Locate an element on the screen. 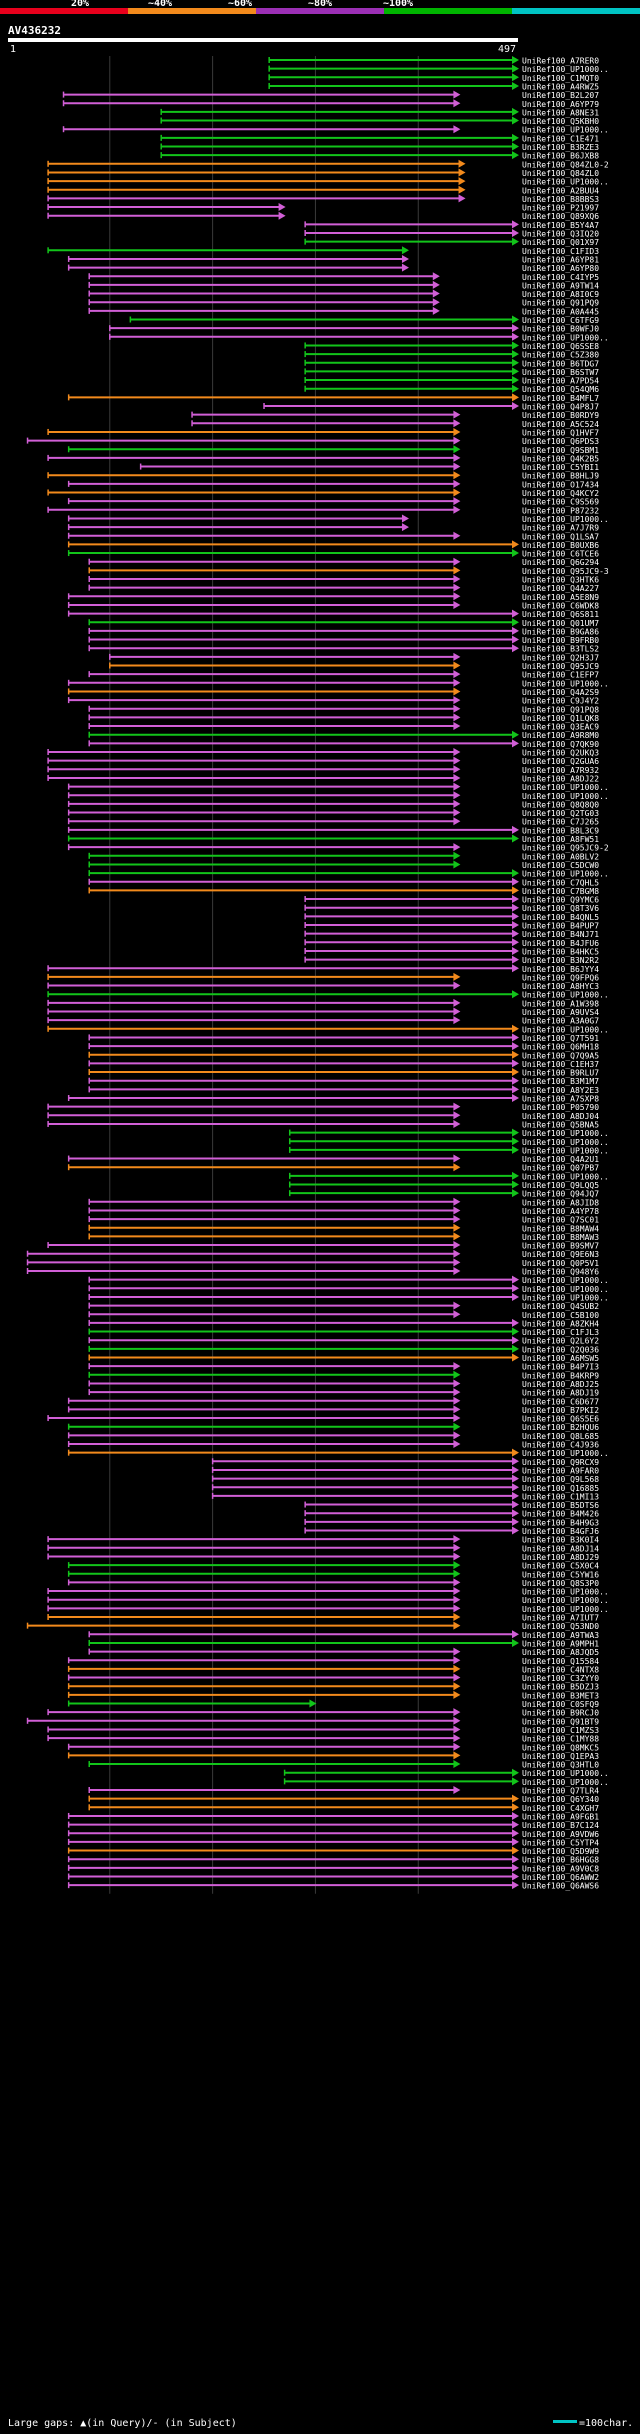 This screenshot has height=2434, width=640. hit-label: UniRef100_Q01X97 is located at coordinates (560, 242).